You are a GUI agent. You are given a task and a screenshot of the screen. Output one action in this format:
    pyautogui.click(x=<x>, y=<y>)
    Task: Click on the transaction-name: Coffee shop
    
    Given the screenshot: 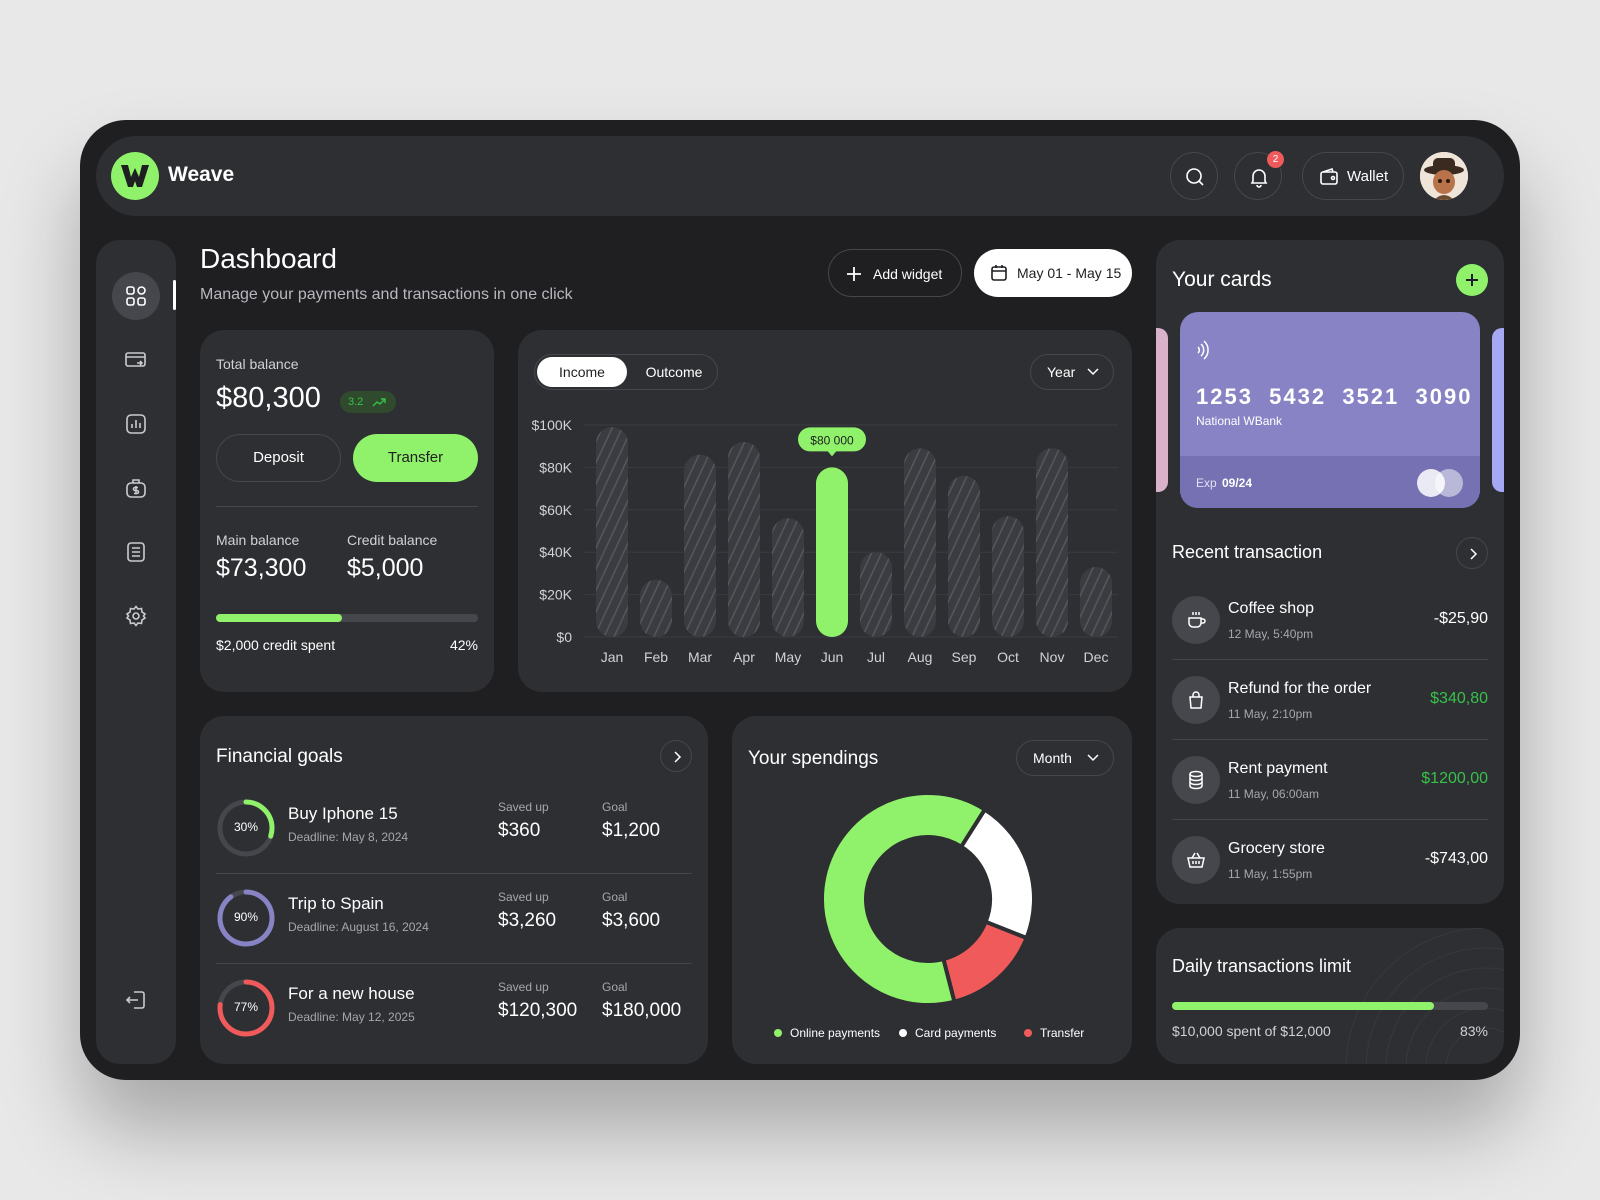 What is the action you would take?
    pyautogui.click(x=1271, y=608)
    